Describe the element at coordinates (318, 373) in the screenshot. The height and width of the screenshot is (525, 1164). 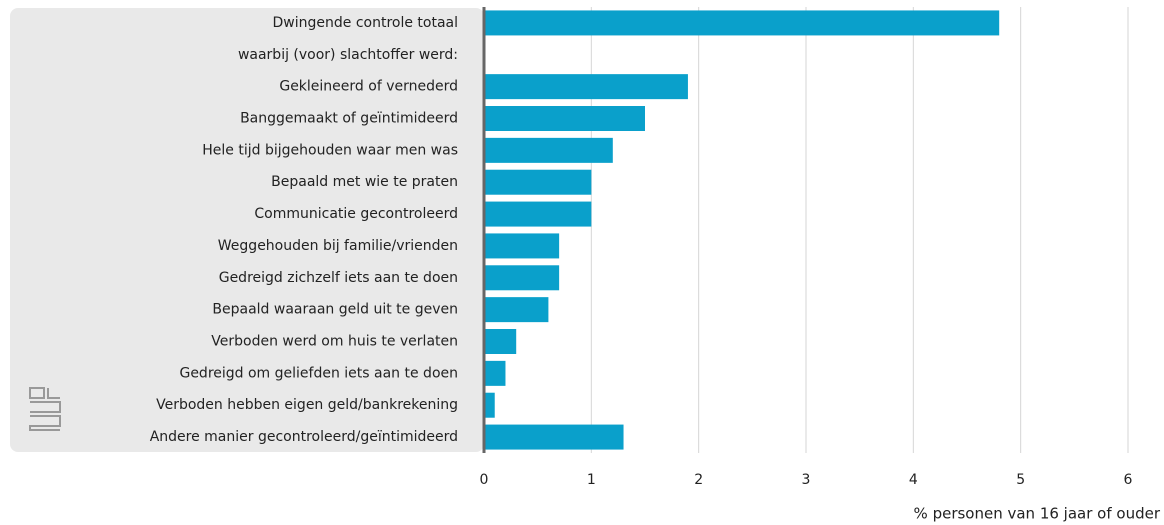
I see `y-tick-label: Gedreigd om geliefden iets aan te doen` at that location.